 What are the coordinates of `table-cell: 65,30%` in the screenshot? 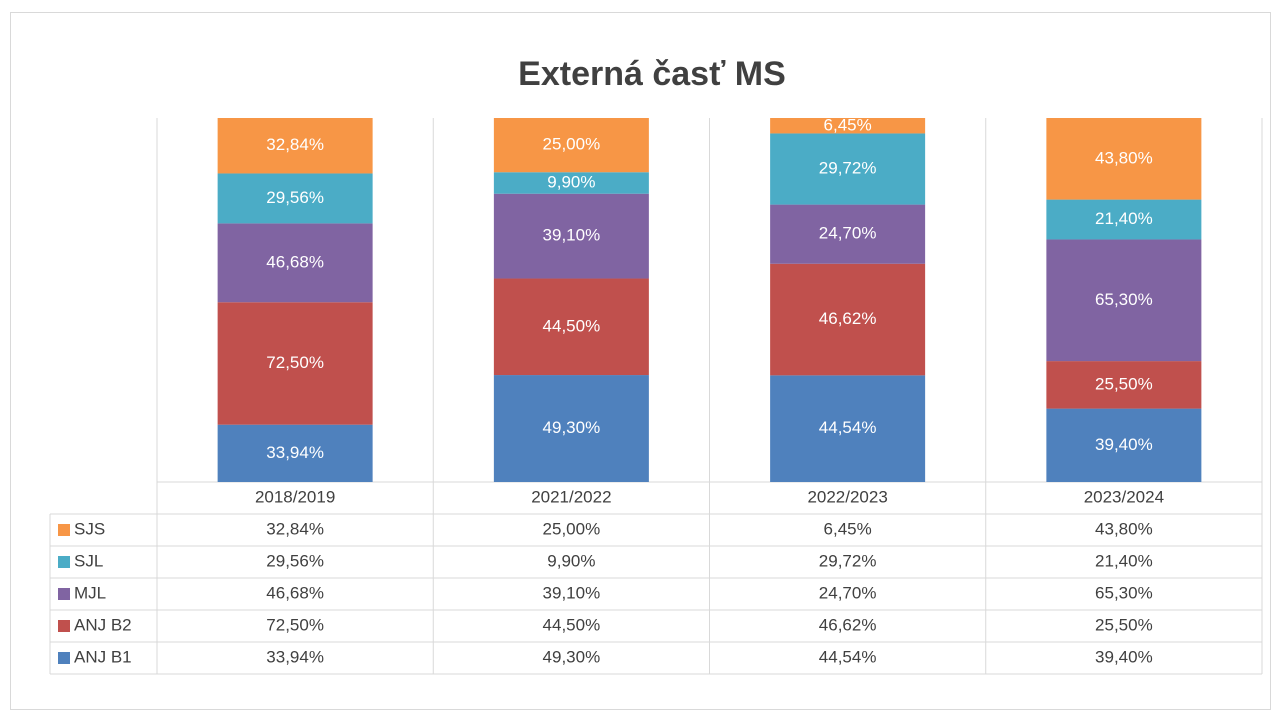 It's located at (1124, 592).